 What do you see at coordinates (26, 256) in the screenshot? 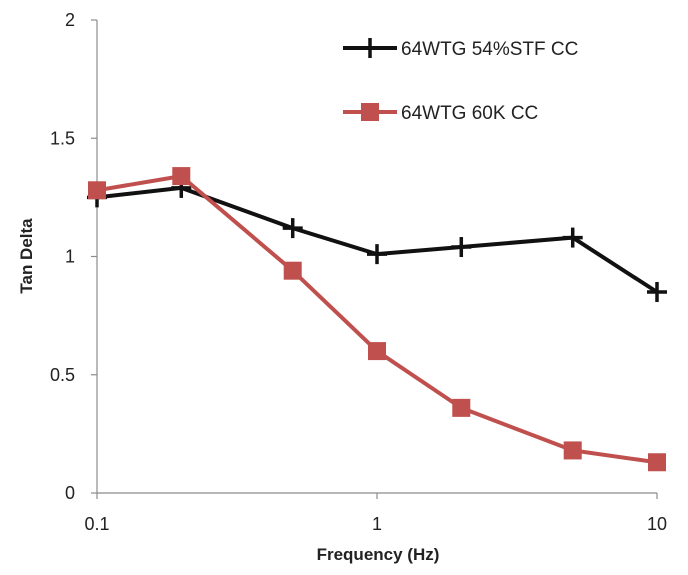
I see `y-axis-title: Tan Delta` at bounding box center [26, 256].